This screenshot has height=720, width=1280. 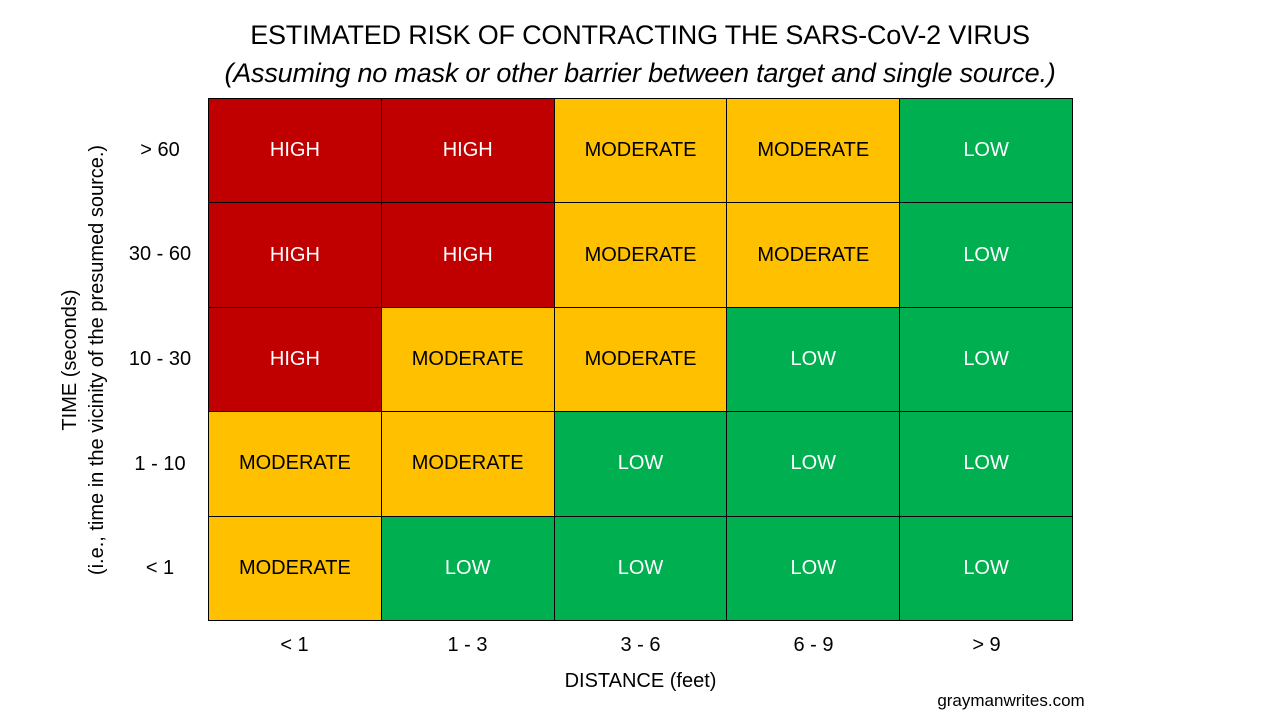 What do you see at coordinates (160, 254) in the screenshot?
I see `y-tick-label: 30 - 60` at bounding box center [160, 254].